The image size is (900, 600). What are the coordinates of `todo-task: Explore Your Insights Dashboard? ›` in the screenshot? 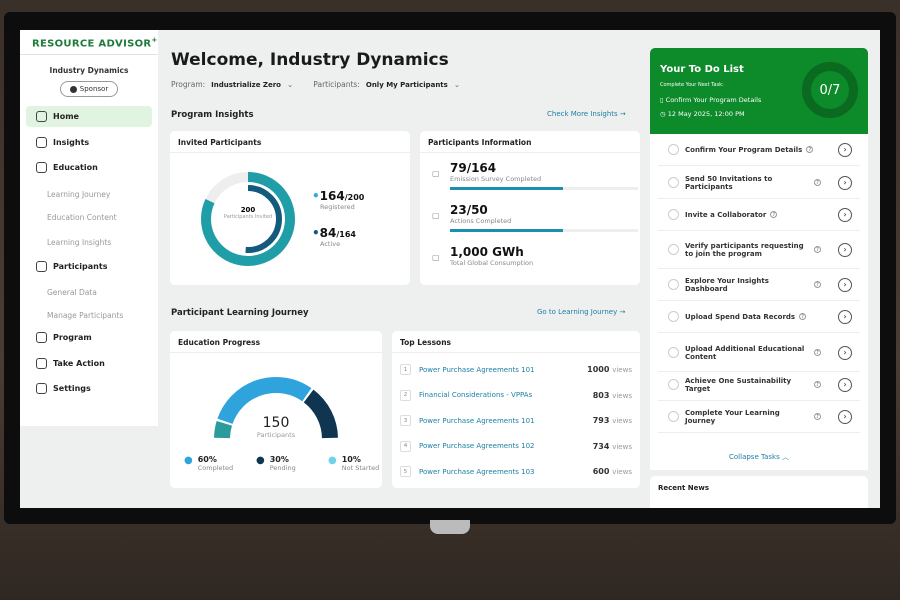 It's located at (759, 285).